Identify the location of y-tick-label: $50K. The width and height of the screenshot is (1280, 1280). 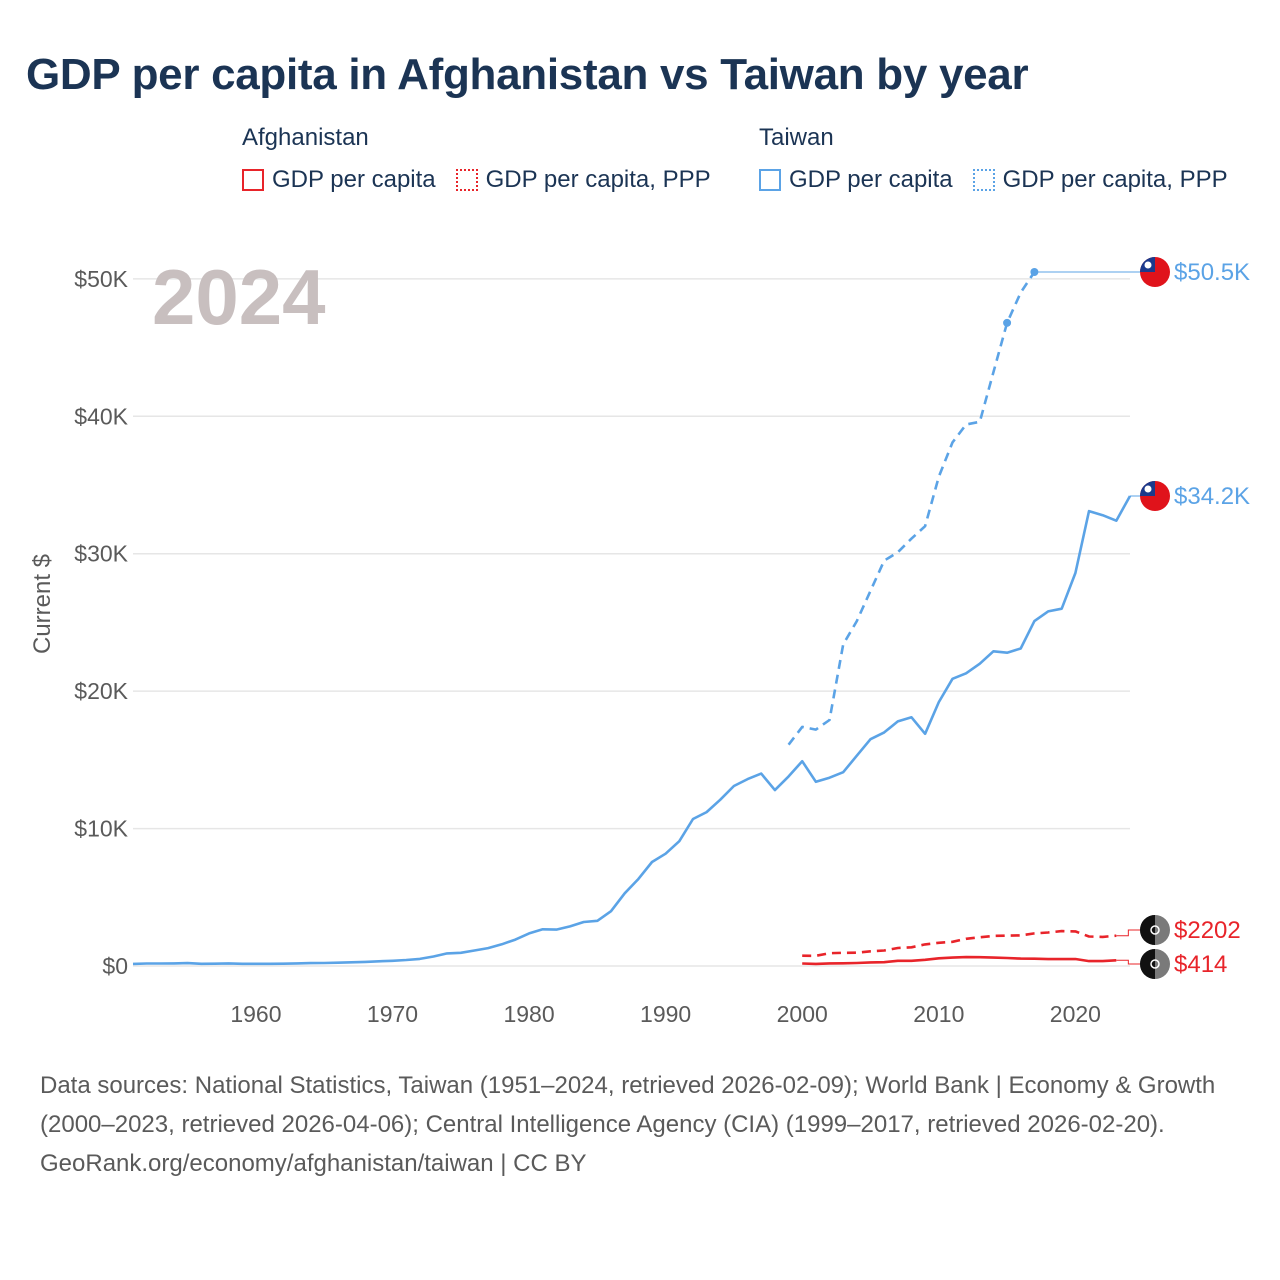
(101, 279).